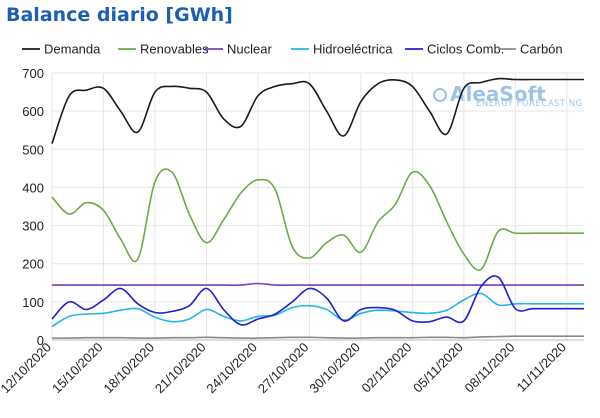 The height and width of the screenshot is (418, 600). Describe the element at coordinates (231, 368) in the screenshot. I see `x-tick-label: 24/10/2020` at that location.